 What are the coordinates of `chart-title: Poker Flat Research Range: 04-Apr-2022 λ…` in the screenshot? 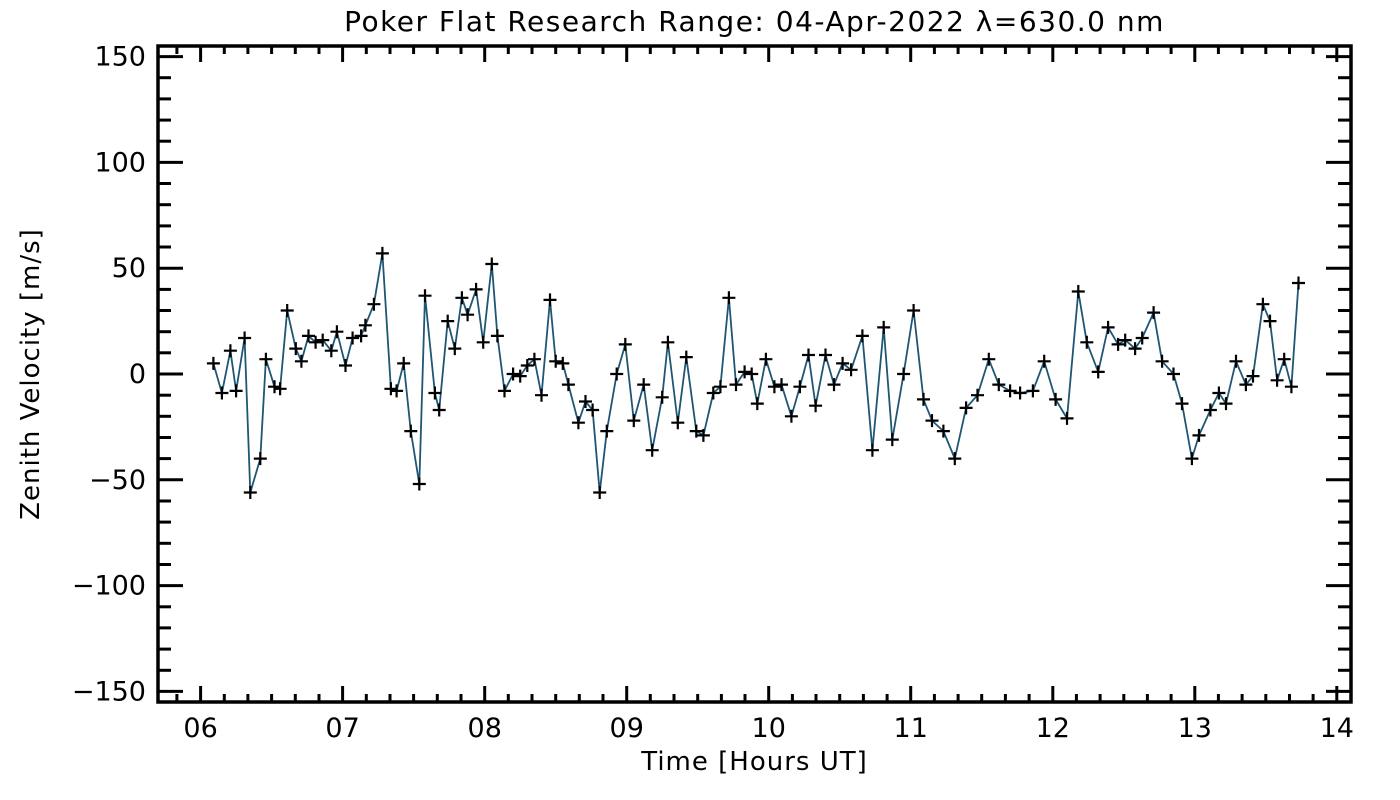 It's located at (754, 21).